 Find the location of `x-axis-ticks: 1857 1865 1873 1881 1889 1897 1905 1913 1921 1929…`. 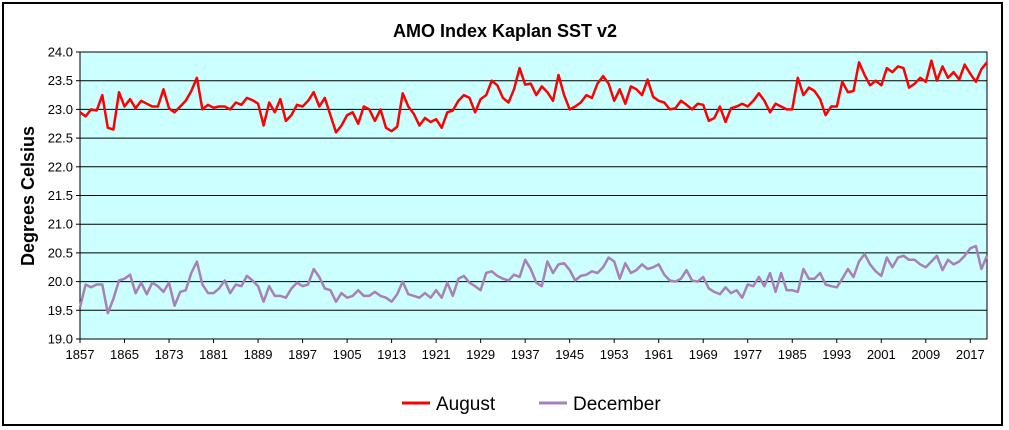

x-axis-ticks: 1857 1865 1873 1881 1889 1897 1905 1913 1921 1929… is located at coordinates (525, 350).